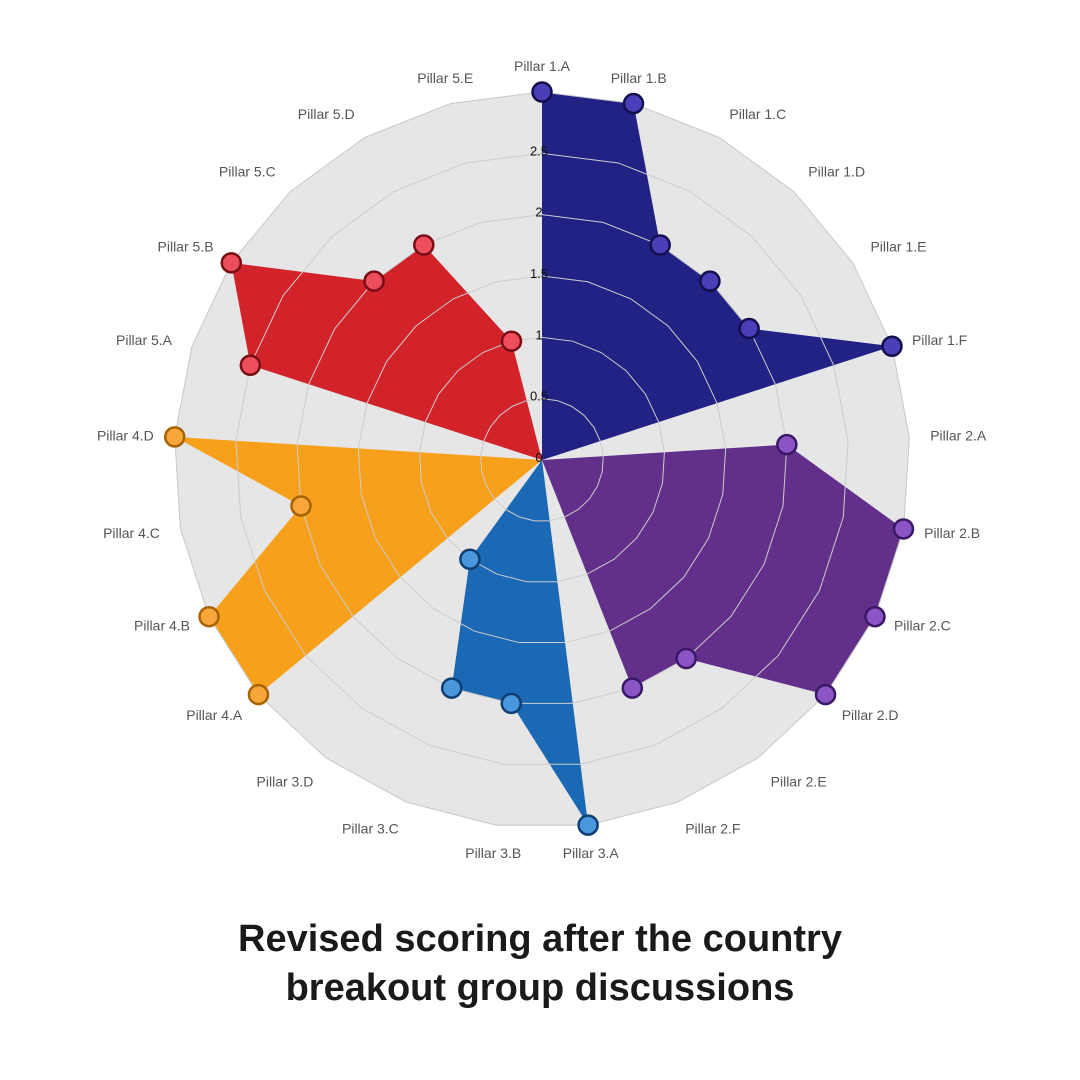 Image resolution: width=1080 pixels, height=1080 pixels. I want to click on category-label: Pillar 1.A, so click(542, 66).